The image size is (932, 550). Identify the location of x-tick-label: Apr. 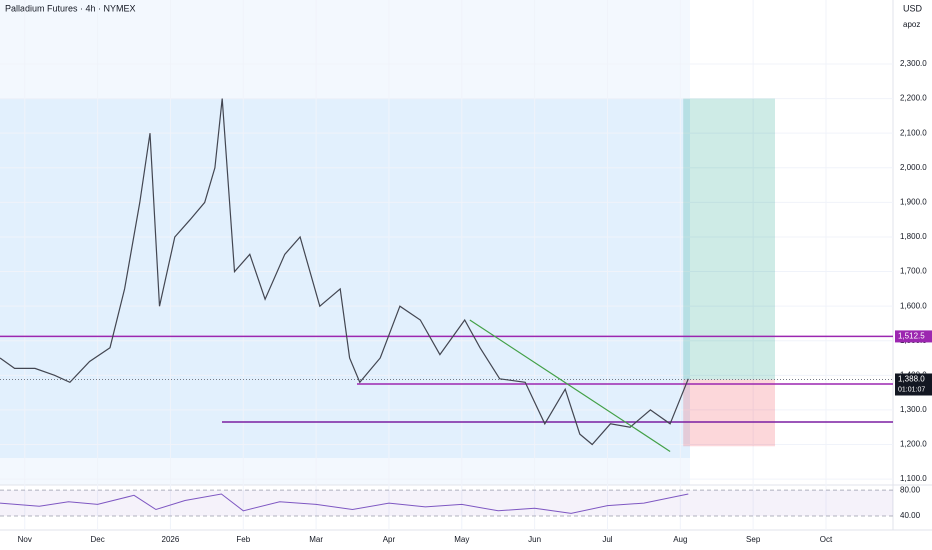
(389, 539).